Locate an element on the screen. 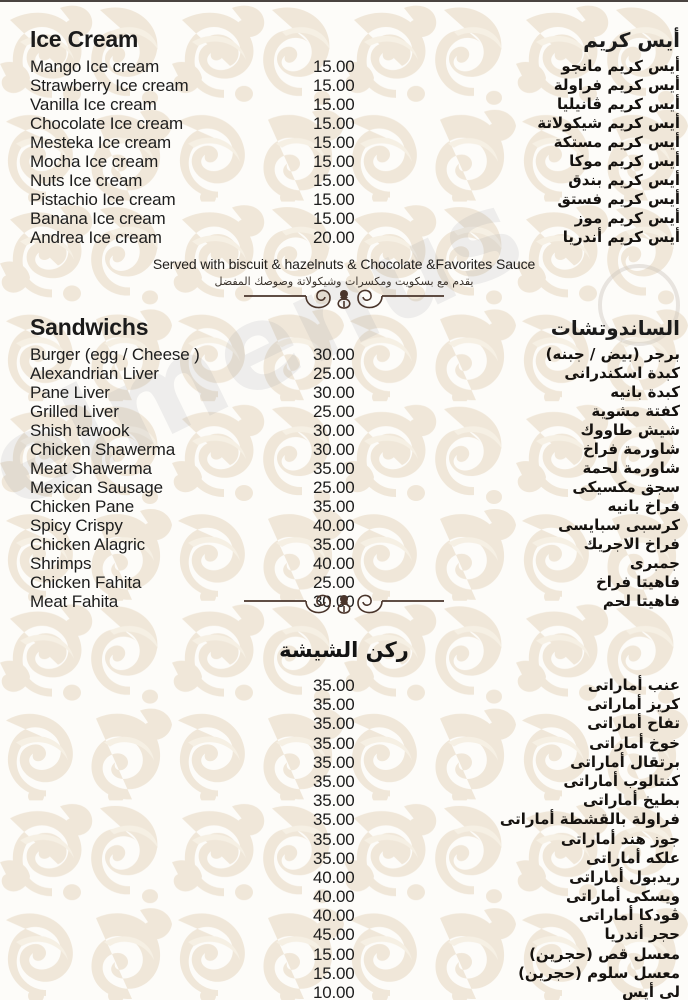 The width and height of the screenshot is (688, 1000). menu-item-name-ar: فراولة بالقشطة أماراتى is located at coordinates (589, 819).